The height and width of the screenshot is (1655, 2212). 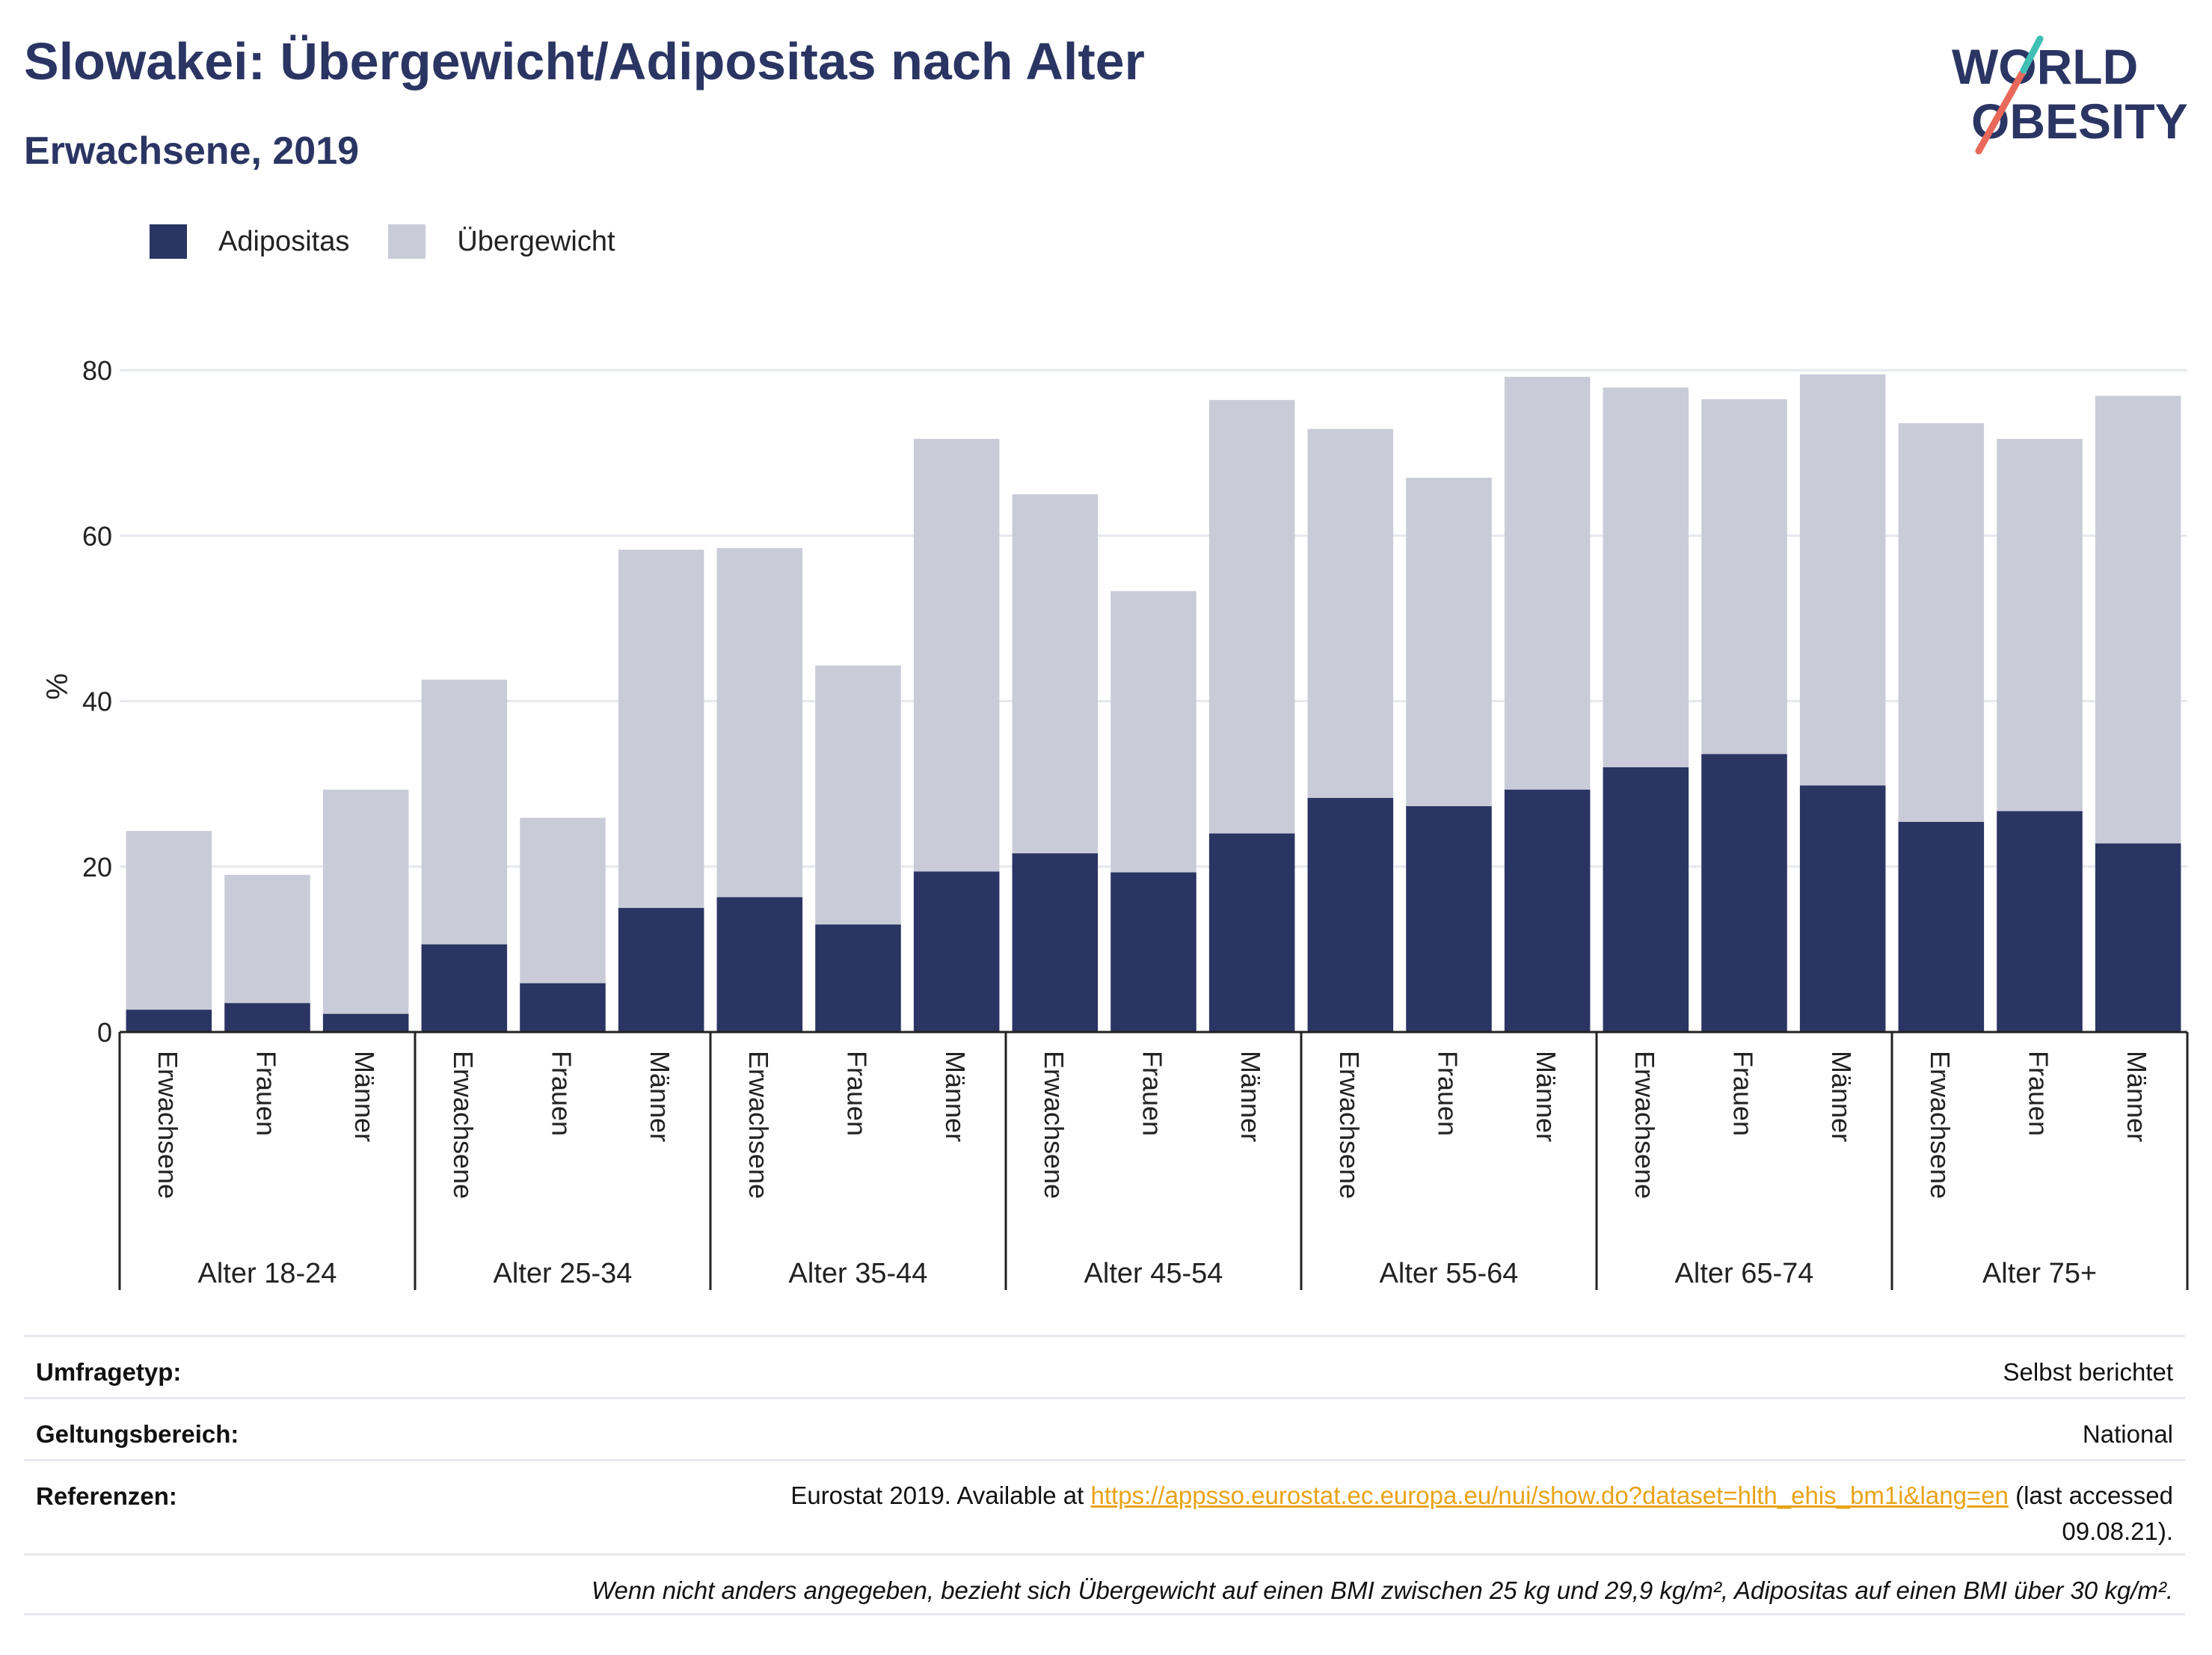 I want to click on legend-entry-overweight: Übergewicht, so click(x=501, y=241).